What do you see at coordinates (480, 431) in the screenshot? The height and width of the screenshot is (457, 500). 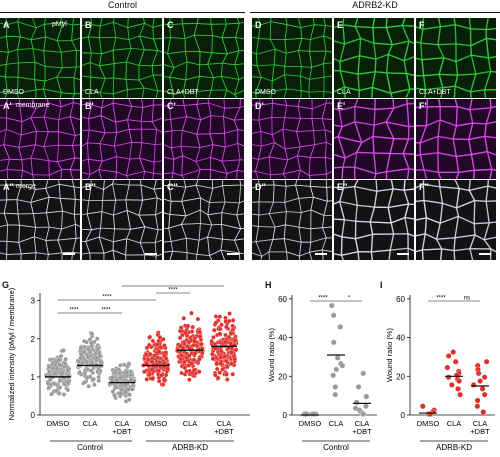 I see `category-label-line: +DBT` at bounding box center [480, 431].